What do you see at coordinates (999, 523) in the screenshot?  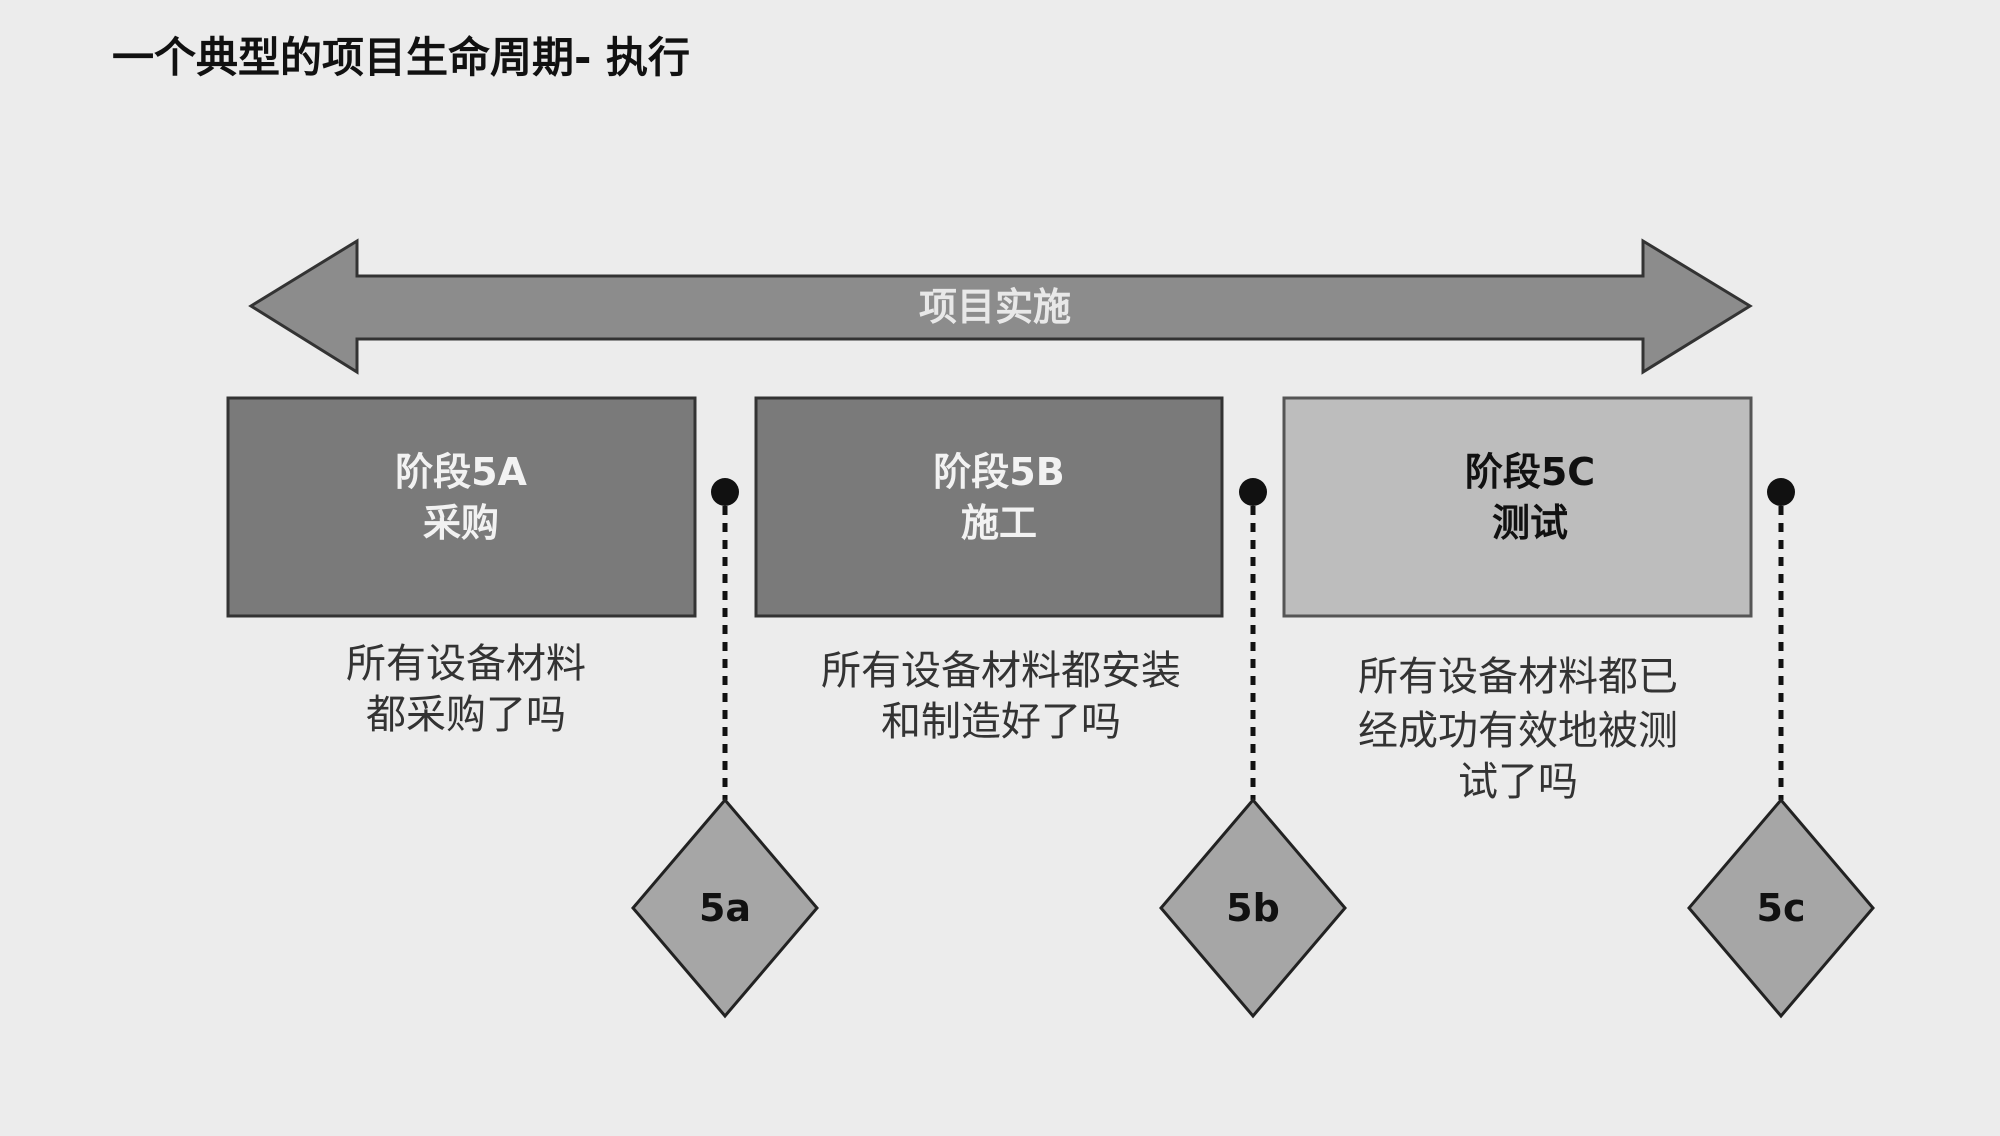 I see `phase-sub: 施工` at bounding box center [999, 523].